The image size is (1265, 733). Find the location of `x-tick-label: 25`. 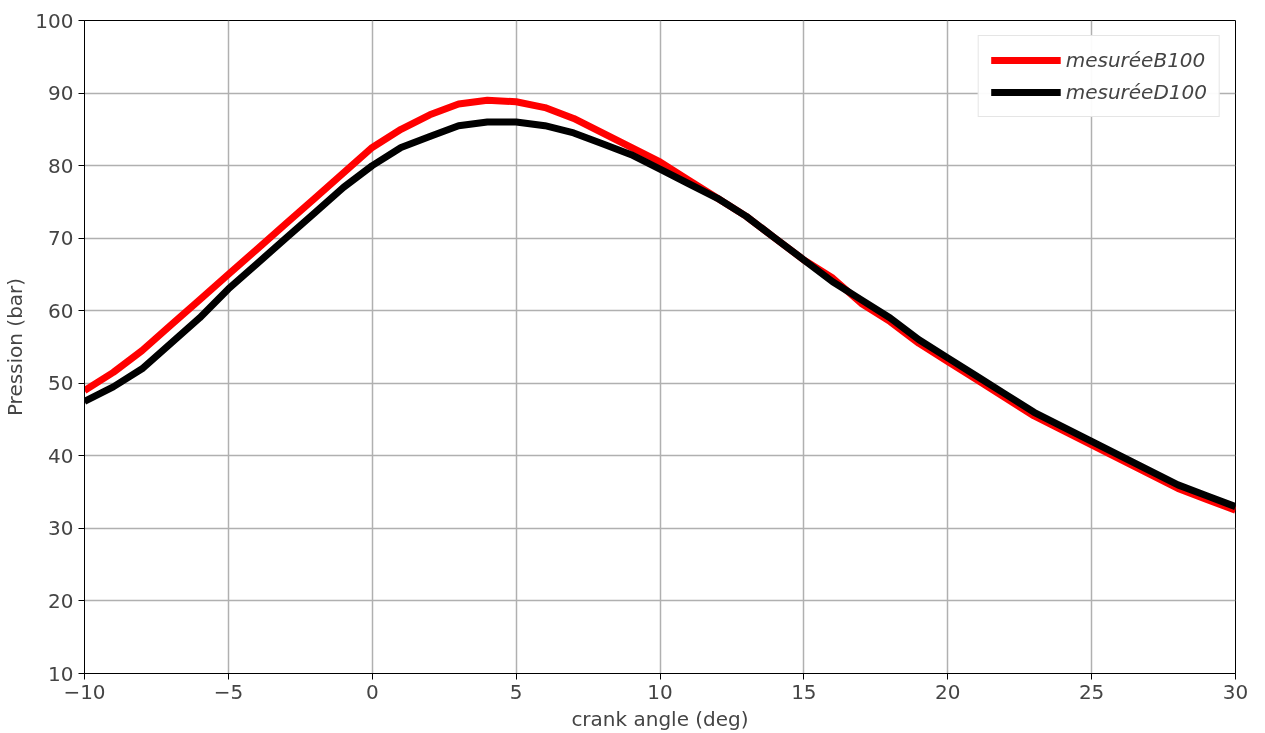

x-tick-label: 25 is located at coordinates (1091, 691).